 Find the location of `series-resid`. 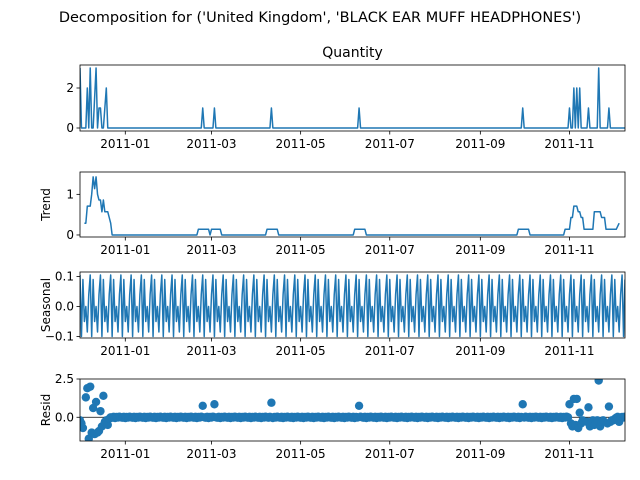

series-resid is located at coordinates (352, 410).